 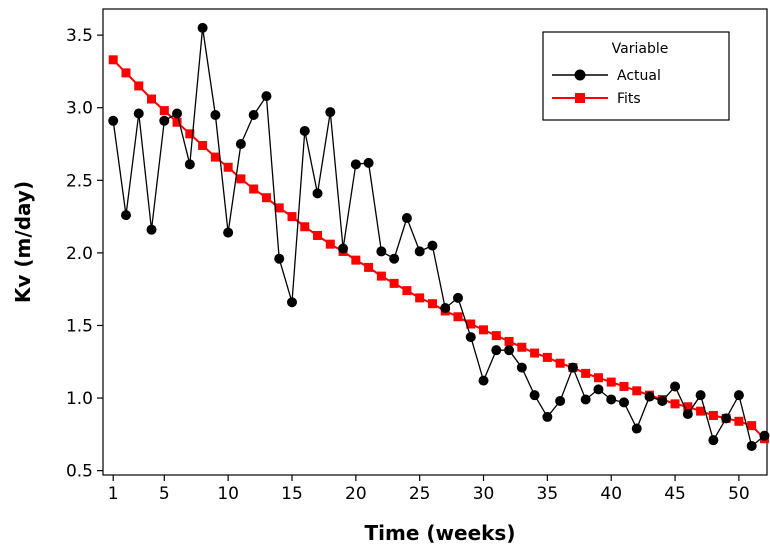 I want to click on legend-actual-label: Actual, so click(x=639, y=76).